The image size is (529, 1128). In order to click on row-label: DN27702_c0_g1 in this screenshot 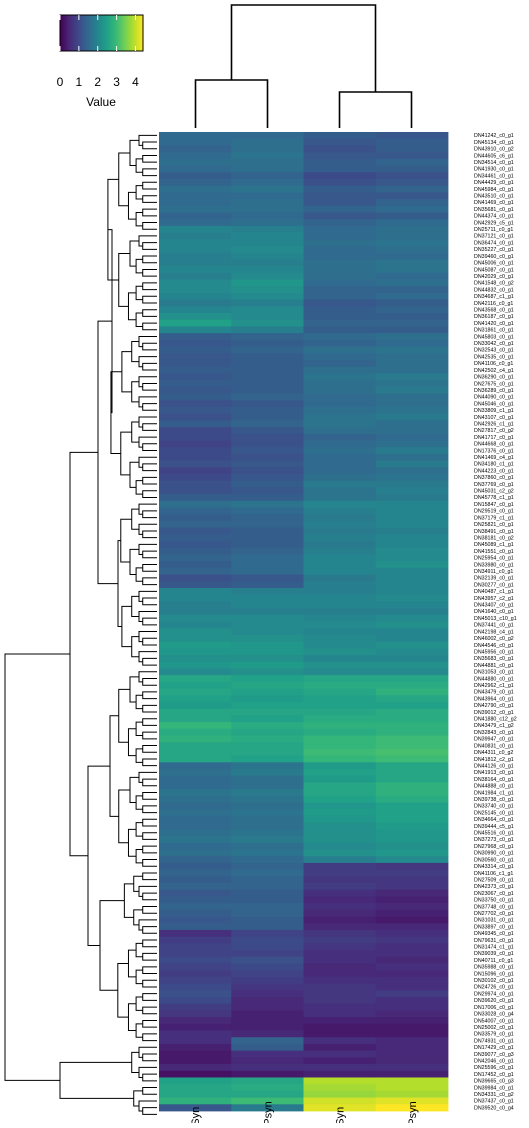, I will do `click(494, 914)`.